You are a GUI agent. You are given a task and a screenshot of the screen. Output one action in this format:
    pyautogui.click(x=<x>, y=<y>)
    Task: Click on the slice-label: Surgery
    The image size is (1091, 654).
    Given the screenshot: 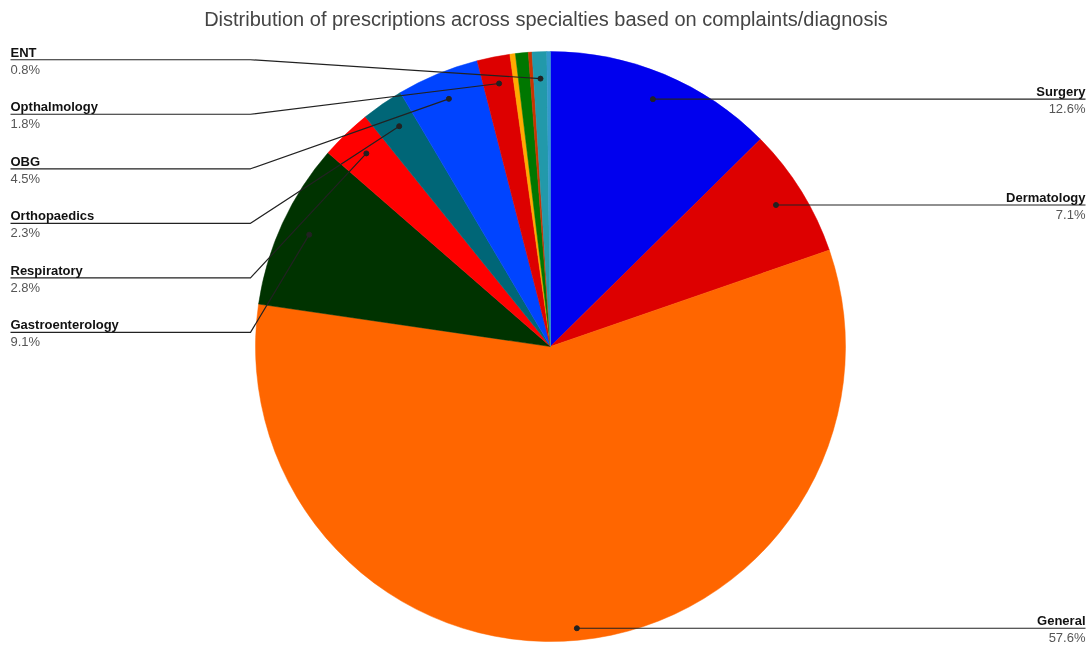 What is the action you would take?
    pyautogui.click(x=1061, y=92)
    